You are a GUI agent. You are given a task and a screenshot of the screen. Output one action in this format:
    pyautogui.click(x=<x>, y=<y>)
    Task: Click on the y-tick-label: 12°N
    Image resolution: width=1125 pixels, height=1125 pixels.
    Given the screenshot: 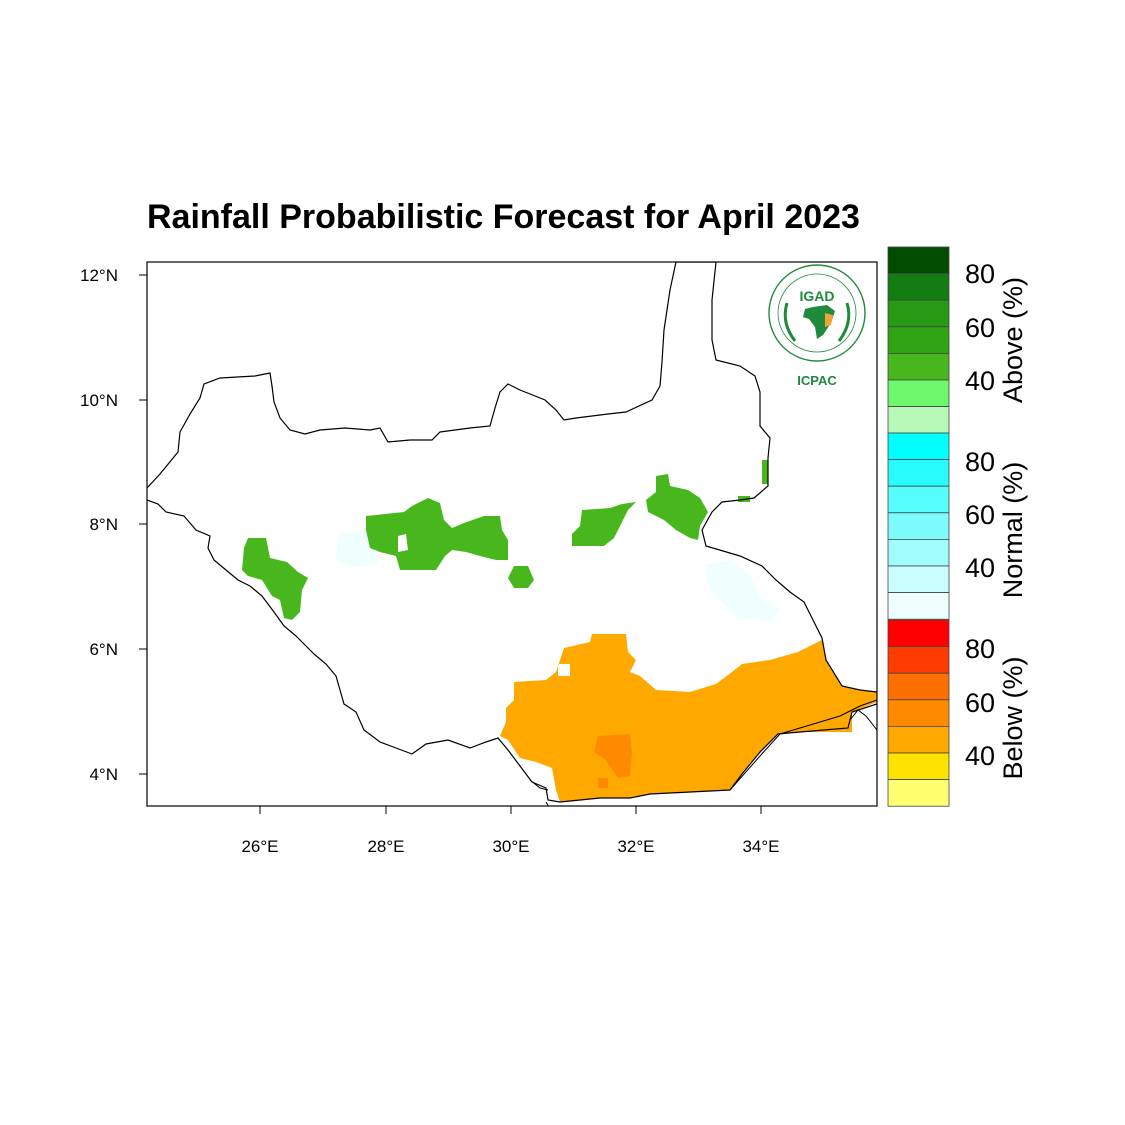 What is the action you would take?
    pyautogui.click(x=99, y=275)
    